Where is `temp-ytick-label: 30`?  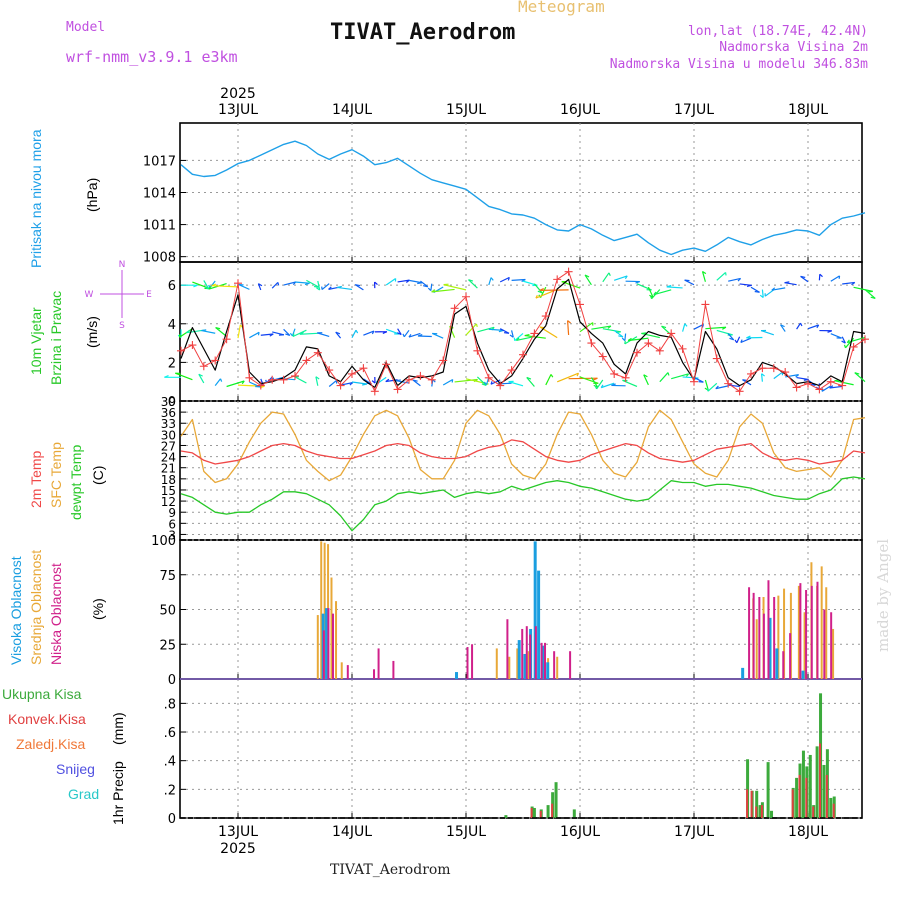 temp-ytick-label: 30 is located at coordinates (168, 435).